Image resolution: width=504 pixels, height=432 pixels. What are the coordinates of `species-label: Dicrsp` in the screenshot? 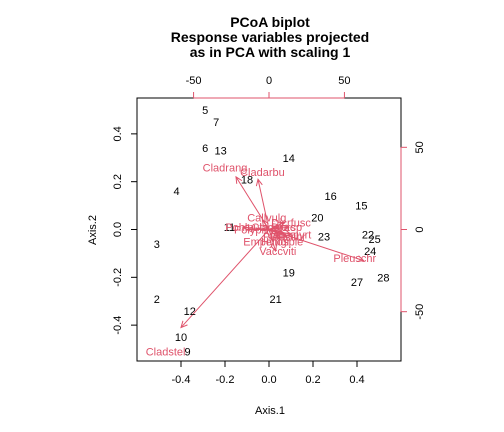 It's located at (286, 228).